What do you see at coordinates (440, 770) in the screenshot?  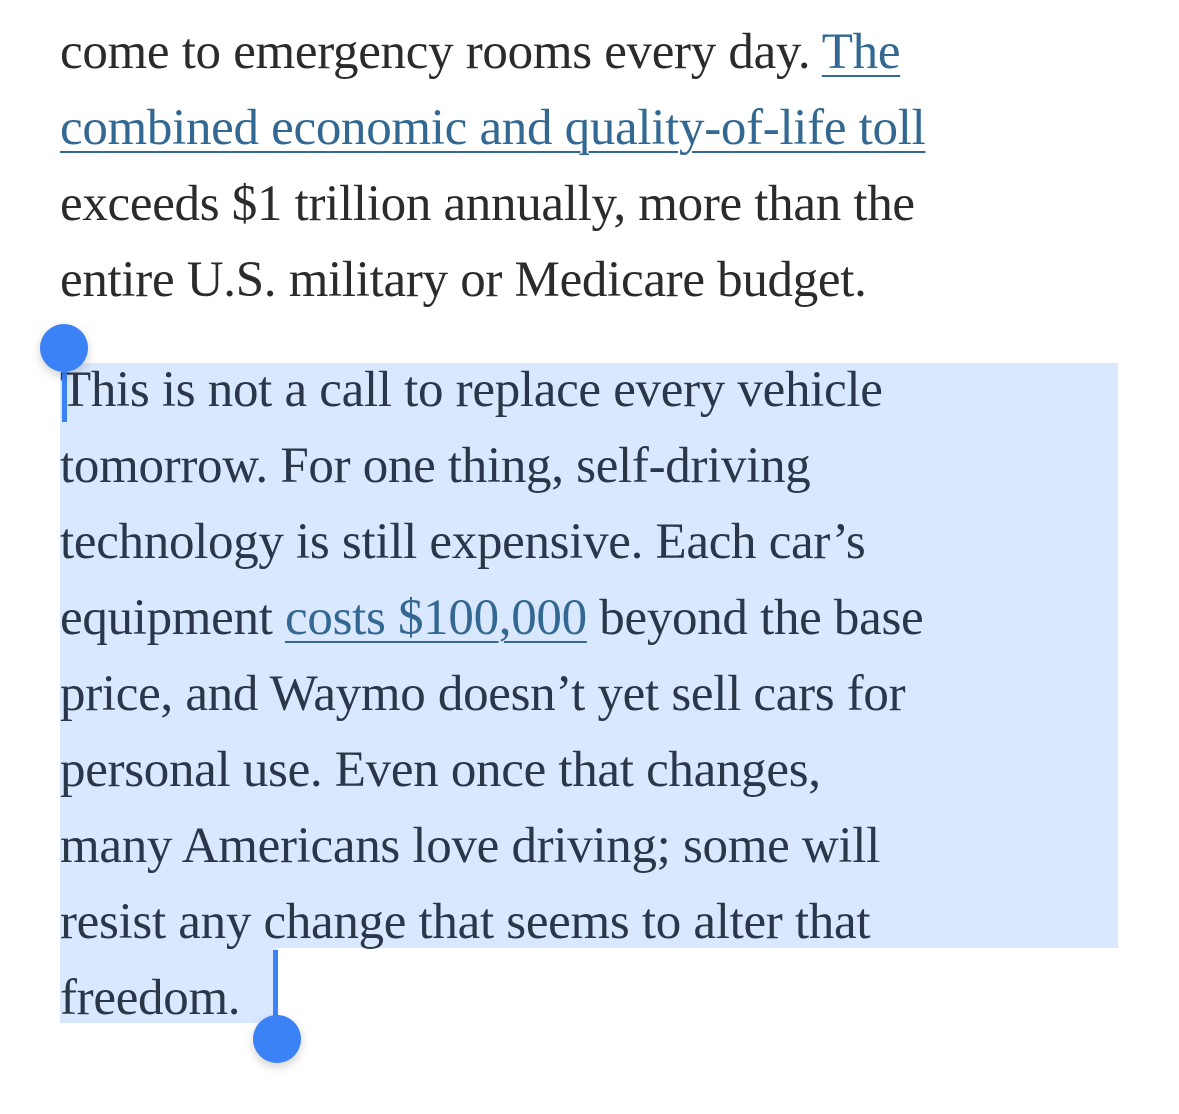 I see `paragraph-line: personal use. Even once that changes,` at bounding box center [440, 770].